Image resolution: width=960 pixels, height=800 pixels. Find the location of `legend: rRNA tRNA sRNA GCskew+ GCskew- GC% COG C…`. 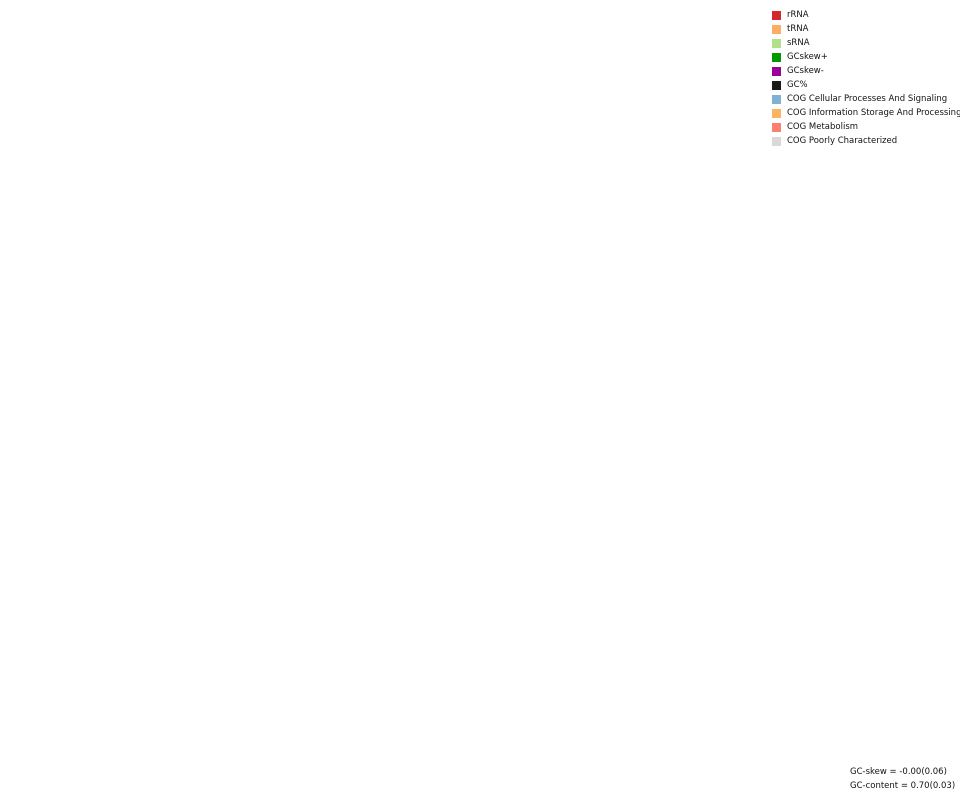

legend: rRNA tRNA sRNA GCskew+ GCskew- GC% COG C… is located at coordinates (866, 78).